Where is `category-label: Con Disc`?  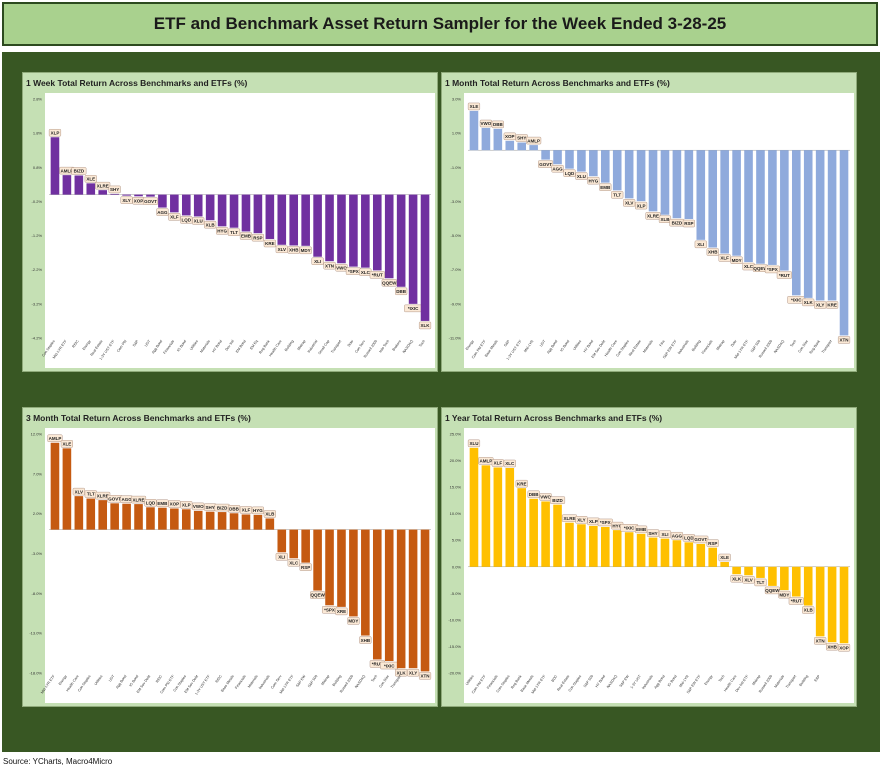
category-label: Con Disc is located at coordinates (384, 681).